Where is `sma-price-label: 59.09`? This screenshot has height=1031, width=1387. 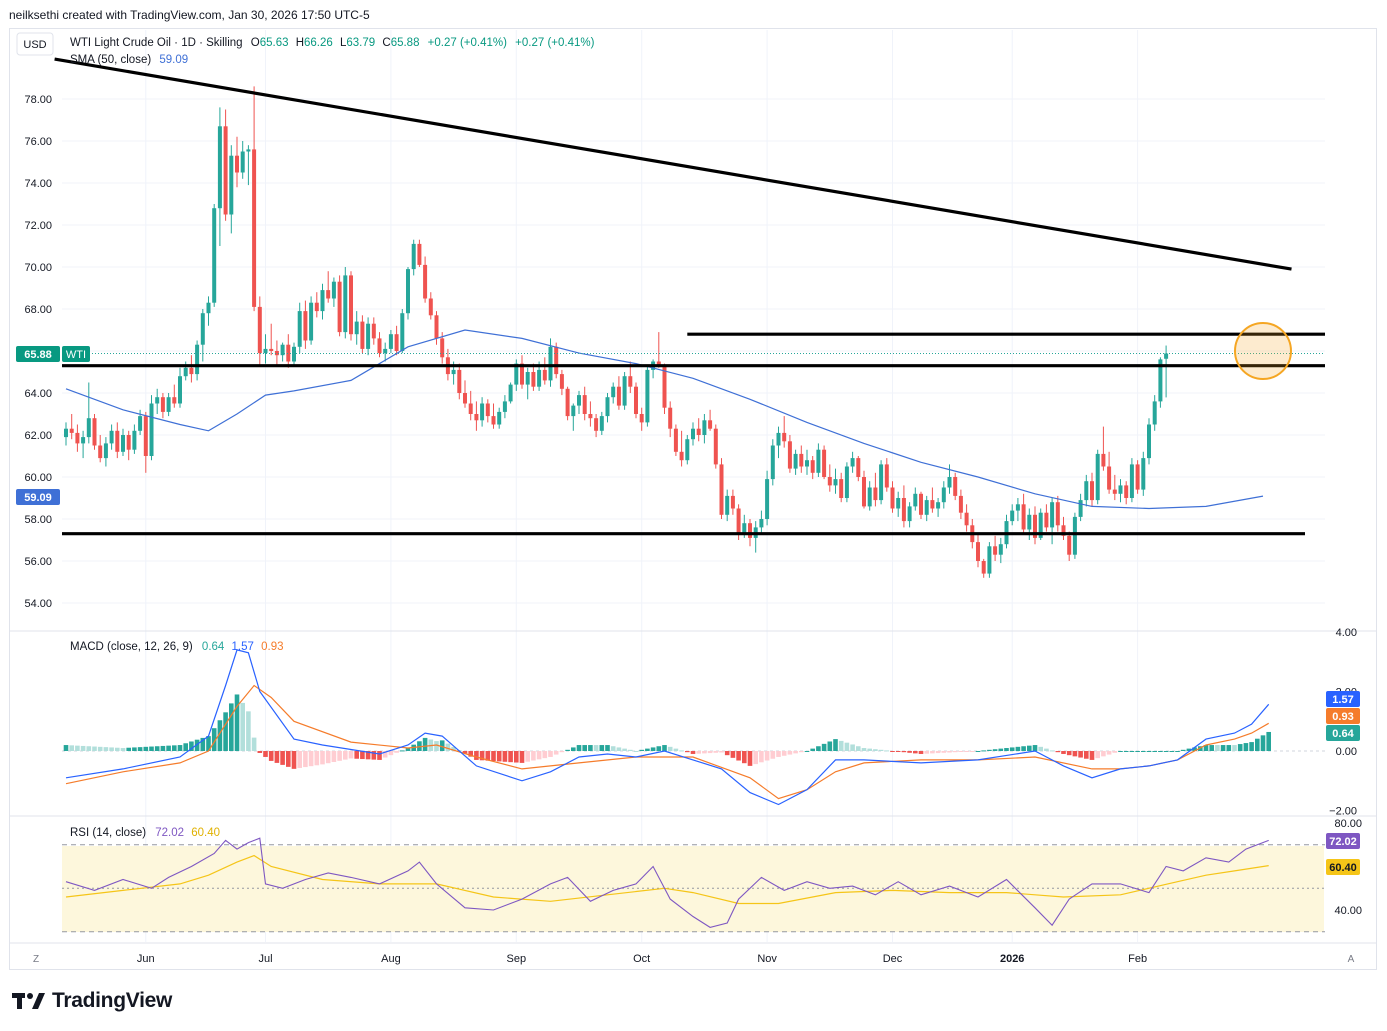
sma-price-label: 59.09 is located at coordinates (38, 498).